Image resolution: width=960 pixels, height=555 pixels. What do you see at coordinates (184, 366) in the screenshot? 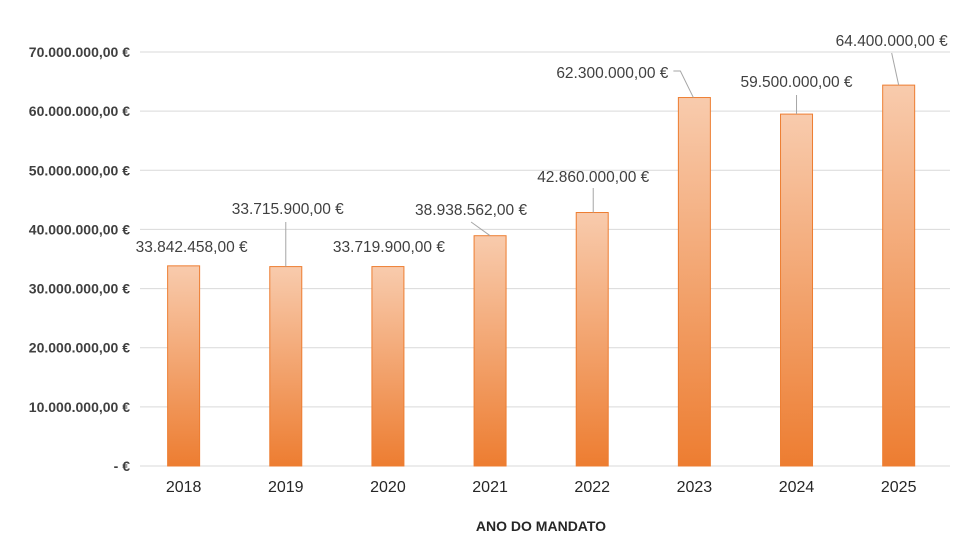
I see `bar-2018` at bounding box center [184, 366].